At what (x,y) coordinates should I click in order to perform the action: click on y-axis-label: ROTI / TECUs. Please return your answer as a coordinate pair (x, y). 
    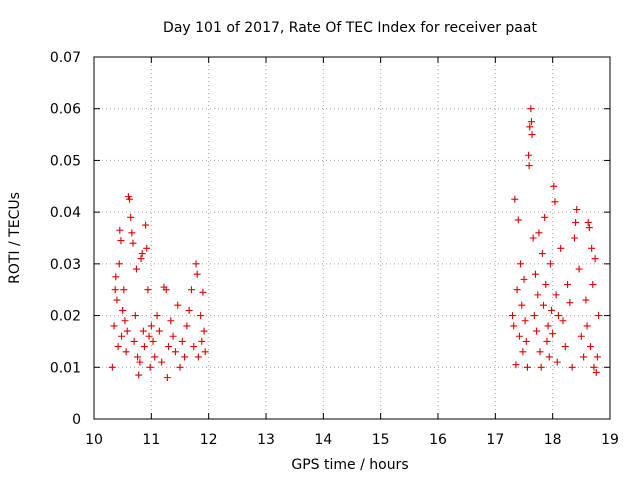
    Looking at the image, I should click on (15, 238).